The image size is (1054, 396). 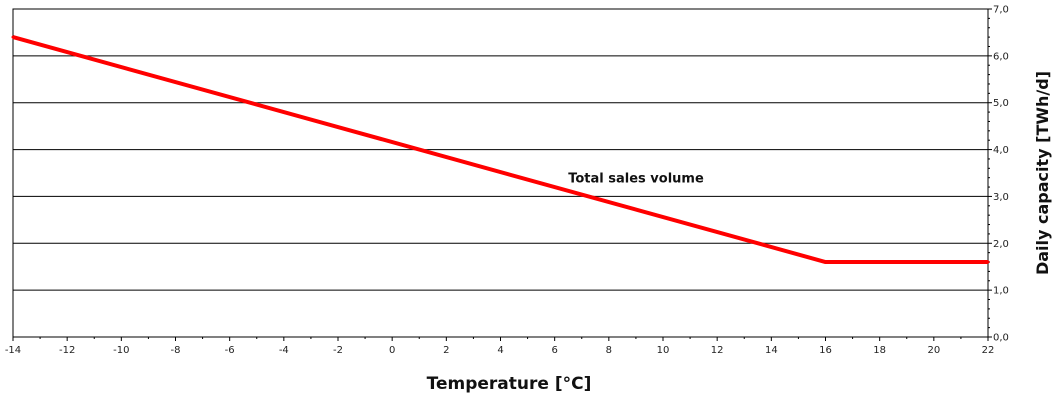 I want to click on x-axis-ticks: -14 -12 -10 -8 -6 -4 -2 0 2 4 6 8 10 12 14 16 18 20 22, so click(x=500, y=346).